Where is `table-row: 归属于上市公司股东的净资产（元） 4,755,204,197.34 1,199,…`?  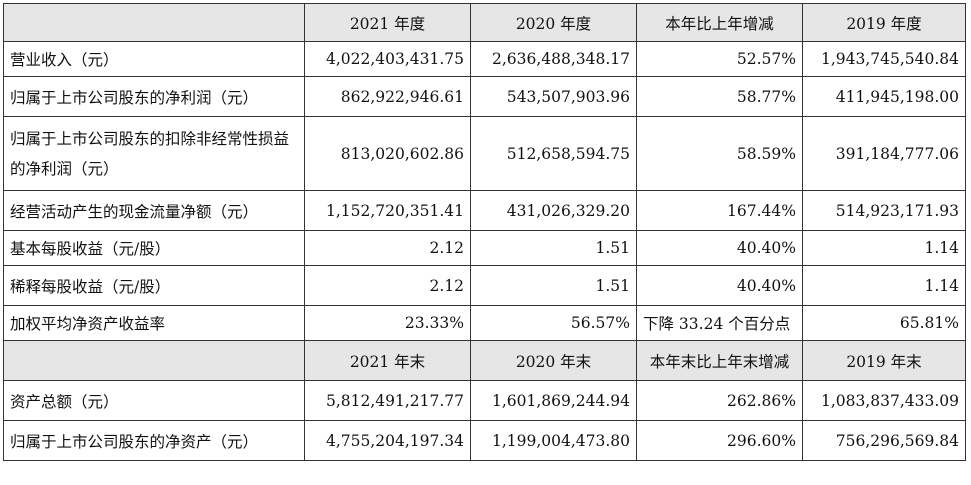 table-row: 归属于上市公司股东的净资产（元） 4,755,204,197.34 1,199,… is located at coordinates (484, 440).